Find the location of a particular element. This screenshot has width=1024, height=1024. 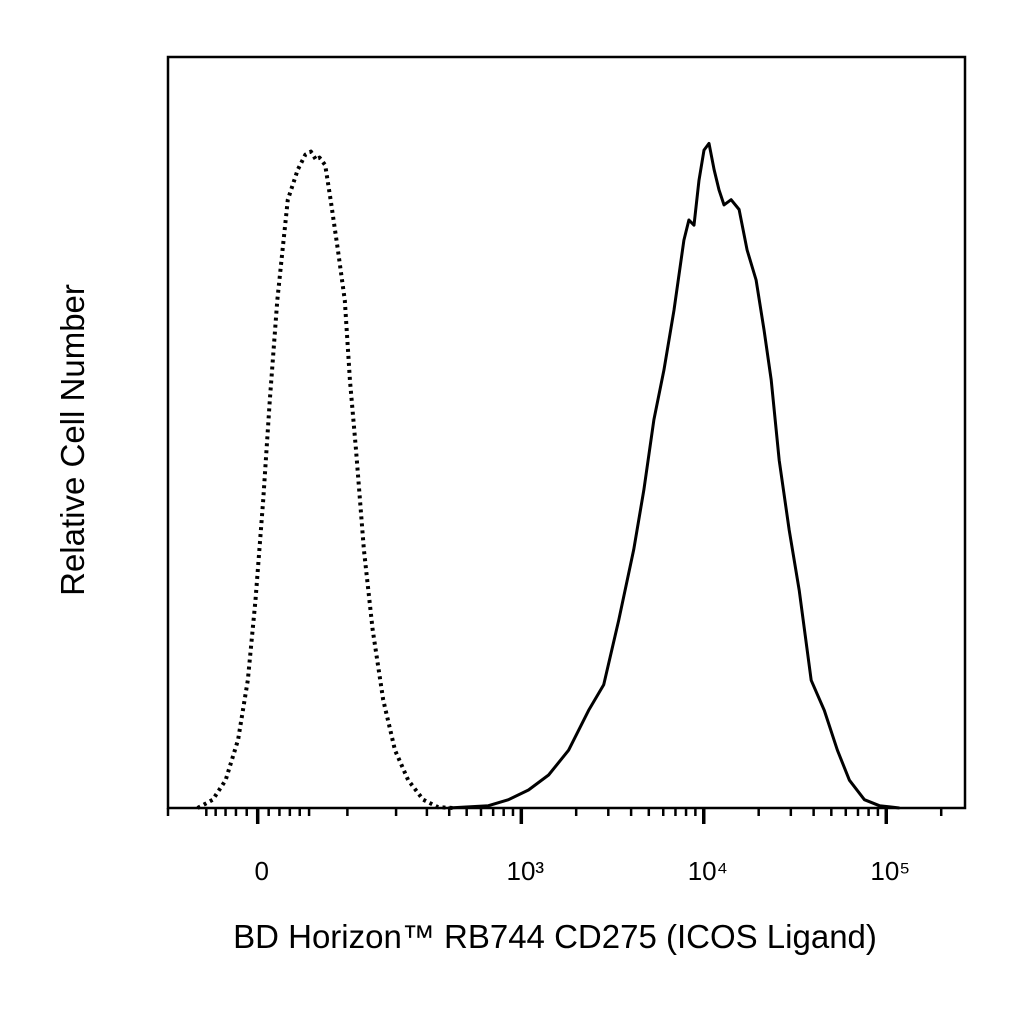

x-tick-label: 10⁴ is located at coordinates (708, 871).